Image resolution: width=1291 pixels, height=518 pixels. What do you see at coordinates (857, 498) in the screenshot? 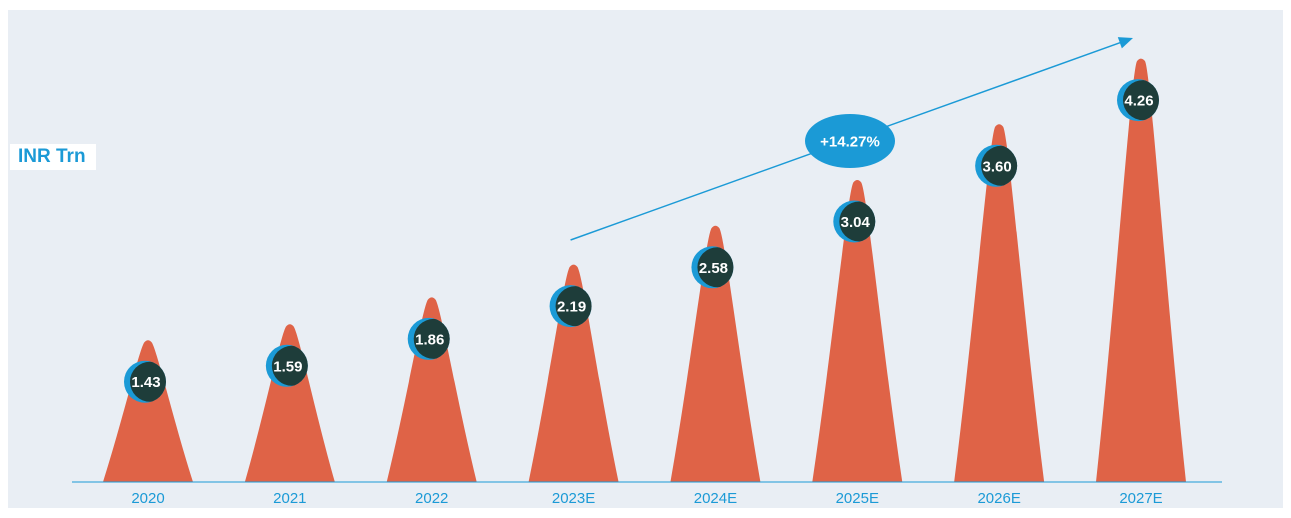
I see `x-tick-label: 2025E` at bounding box center [857, 498].